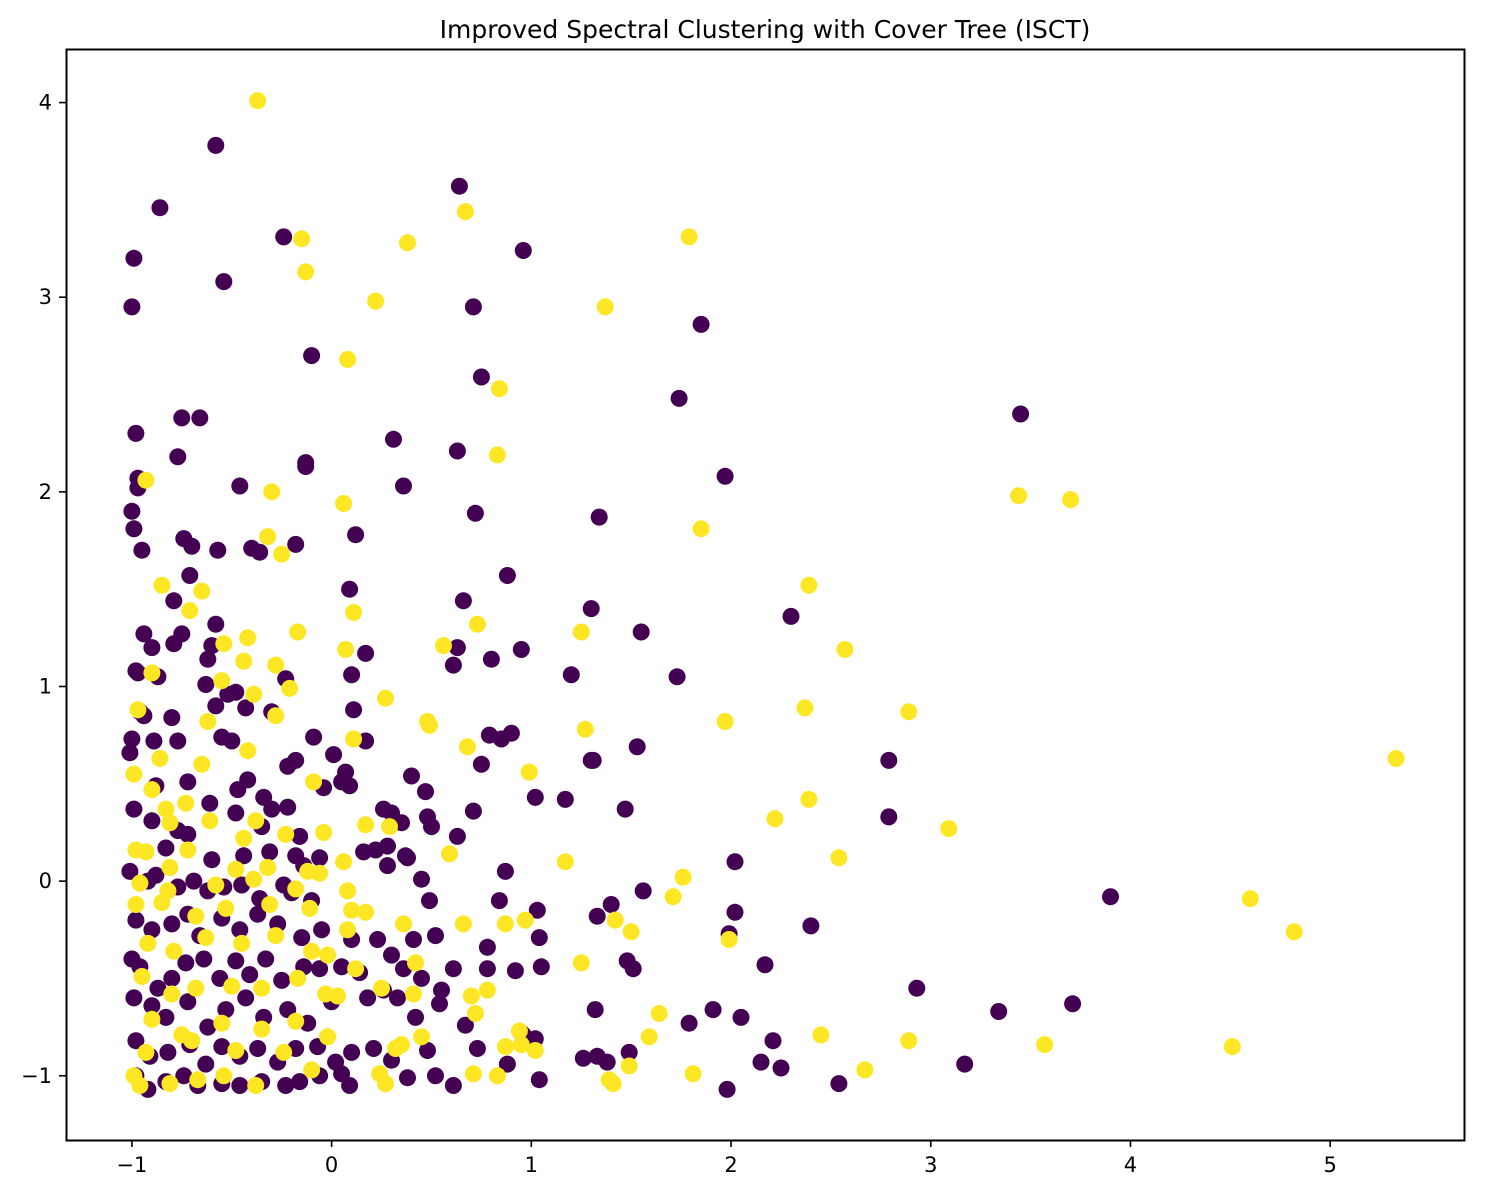  What do you see at coordinates (45, 881) in the screenshot?
I see `y-tick-label: 0` at bounding box center [45, 881].